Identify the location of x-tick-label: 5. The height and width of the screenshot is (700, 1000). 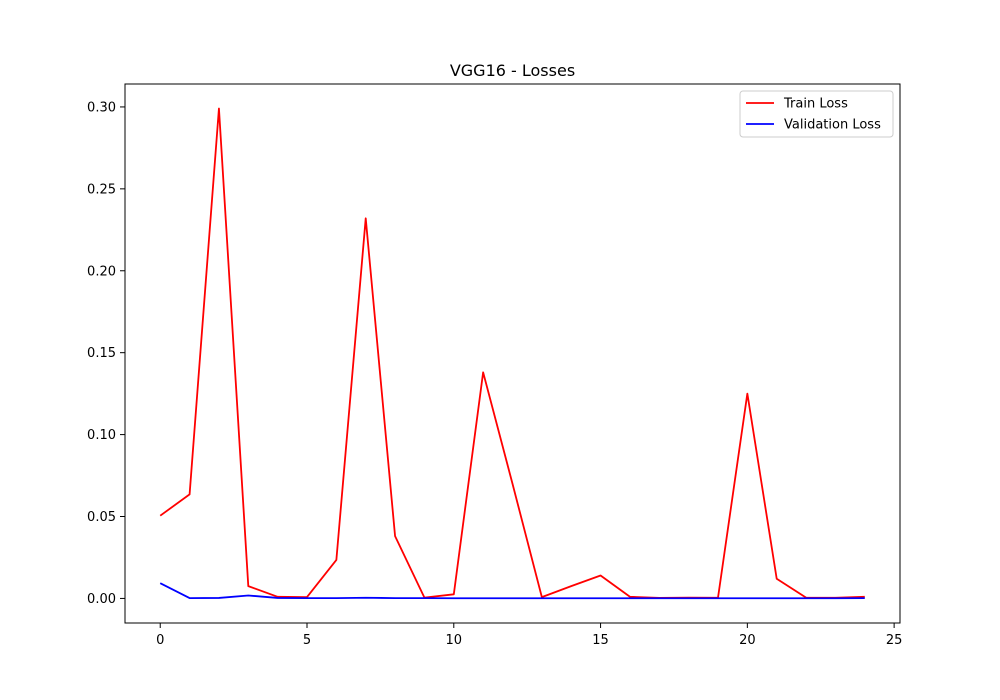
(307, 640).